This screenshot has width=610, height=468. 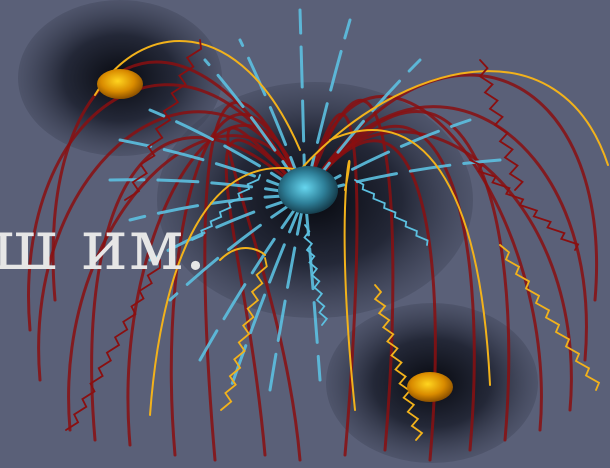 What do you see at coordinates (430, 387) in the screenshot?
I see `lower-right-node` at bounding box center [430, 387].